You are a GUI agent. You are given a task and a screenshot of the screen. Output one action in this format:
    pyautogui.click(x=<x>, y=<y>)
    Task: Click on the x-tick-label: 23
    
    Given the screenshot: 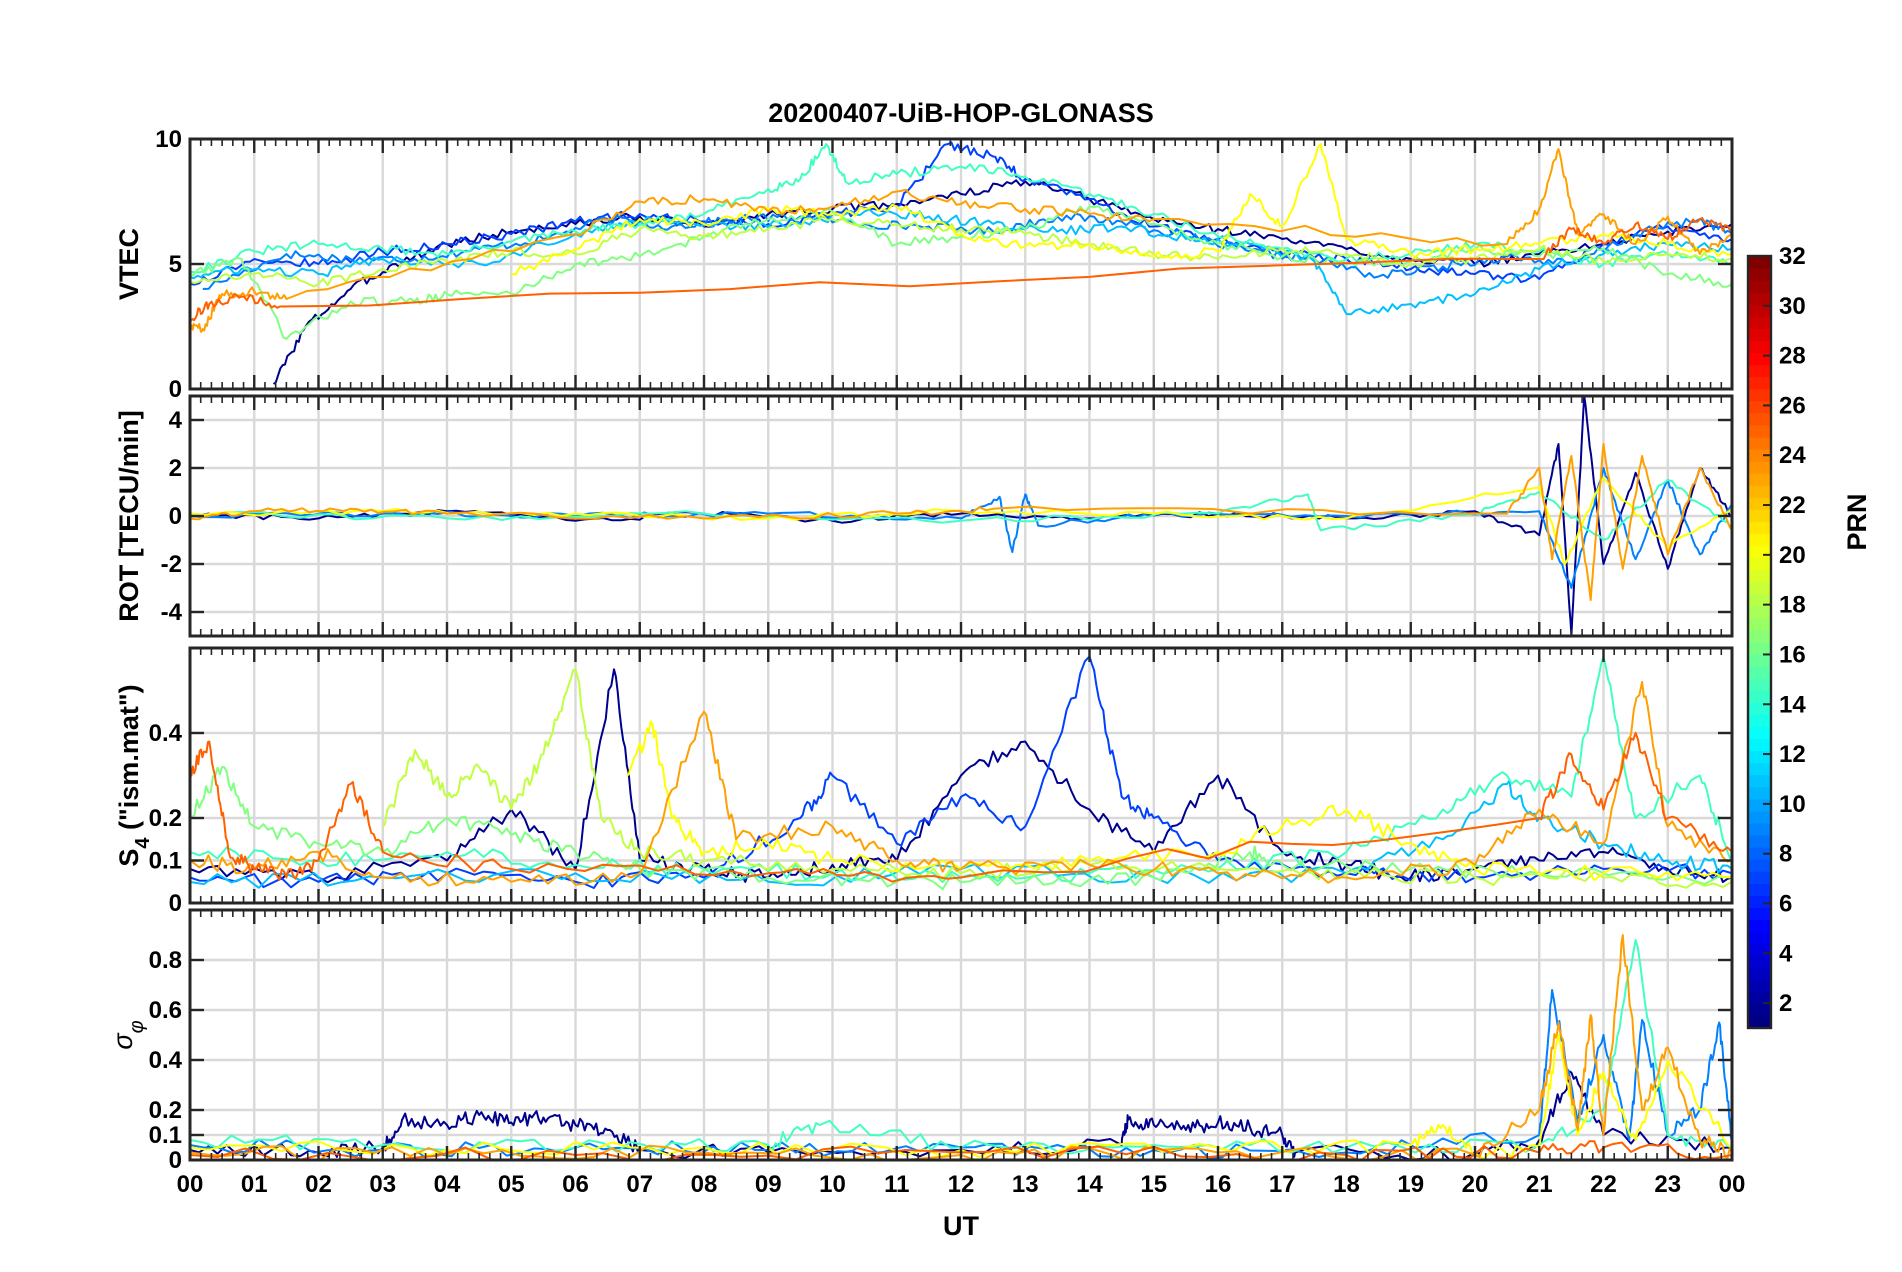 What is the action you would take?
    pyautogui.click(x=1667, y=1184)
    